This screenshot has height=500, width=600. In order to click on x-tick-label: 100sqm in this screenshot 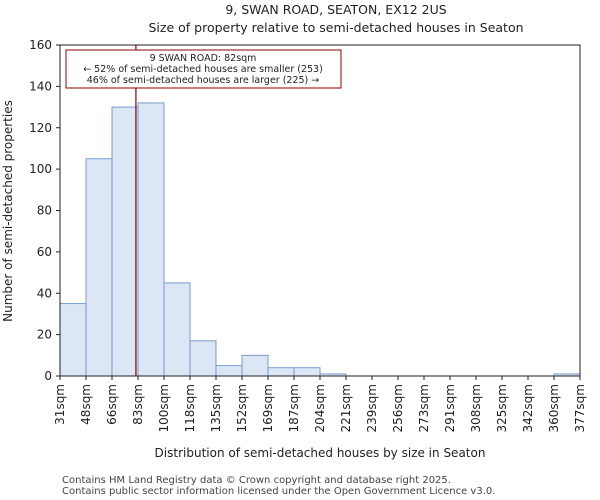, I will do `click(164, 408)`.